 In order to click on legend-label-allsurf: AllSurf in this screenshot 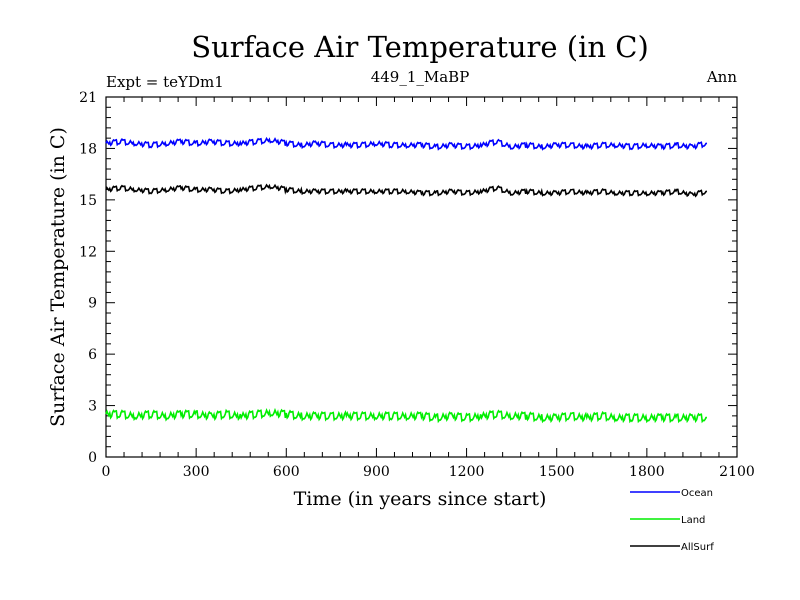, I will do `click(697, 547)`.